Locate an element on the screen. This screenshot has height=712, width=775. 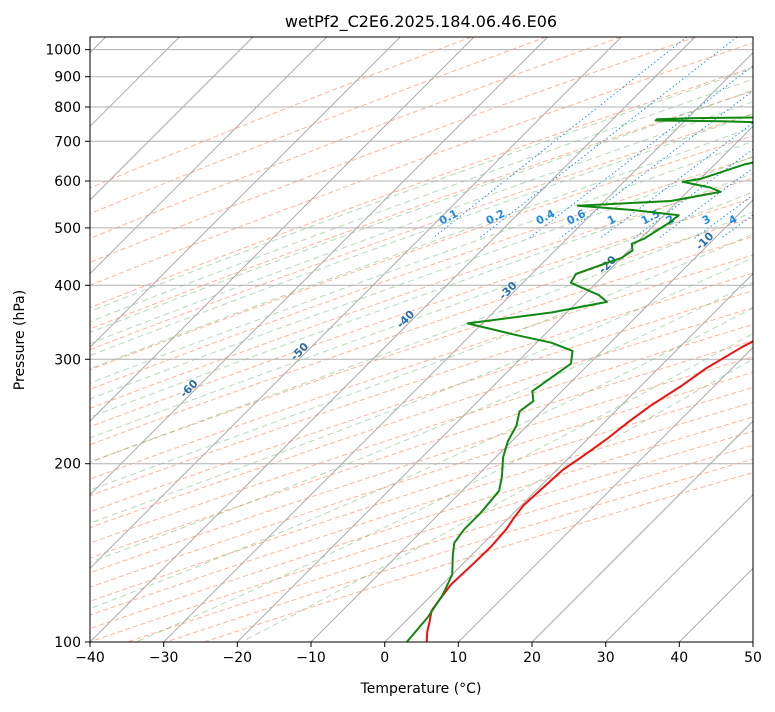
x-tick-label: −10 is located at coordinates (311, 658).